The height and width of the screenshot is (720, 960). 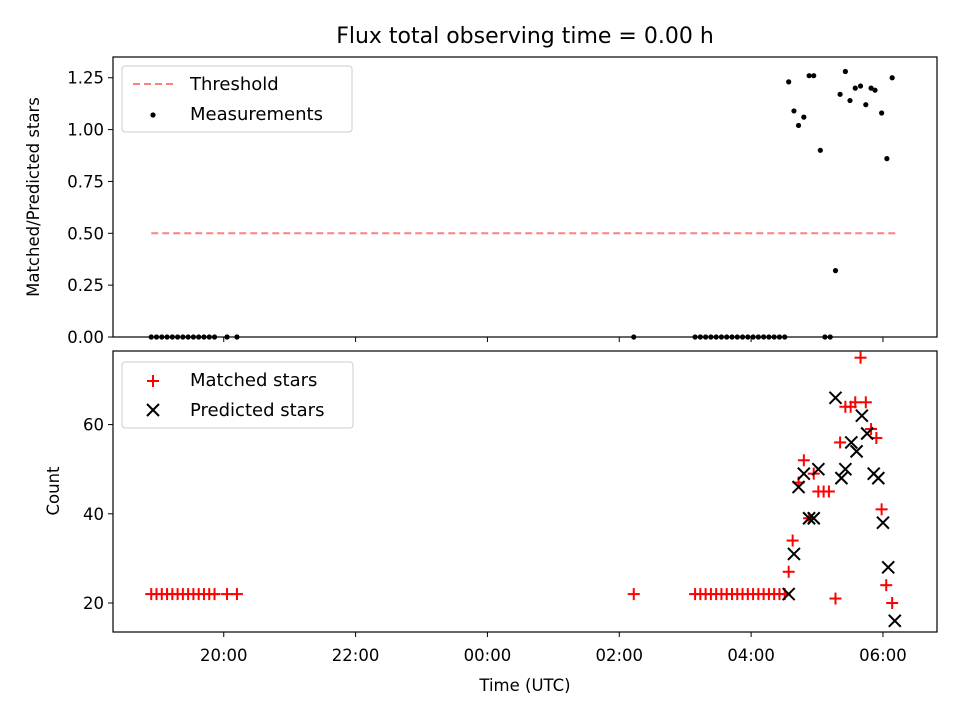 I want to click on top-y-tick-label: 1.25, so click(x=85, y=78).